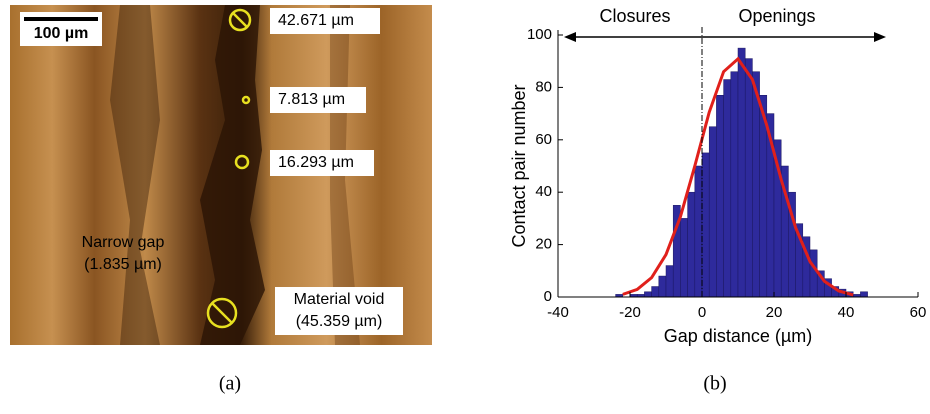 The height and width of the screenshot is (414, 930). Describe the element at coordinates (316, 162) in the screenshot. I see `label: 16.293 µm` at that location.